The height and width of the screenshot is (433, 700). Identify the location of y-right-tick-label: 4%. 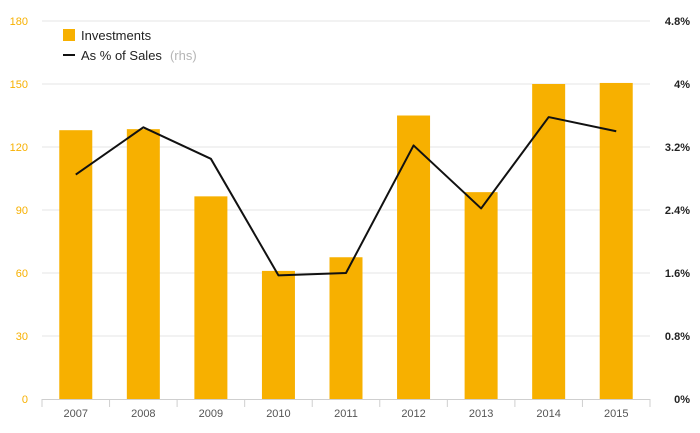
(682, 85).